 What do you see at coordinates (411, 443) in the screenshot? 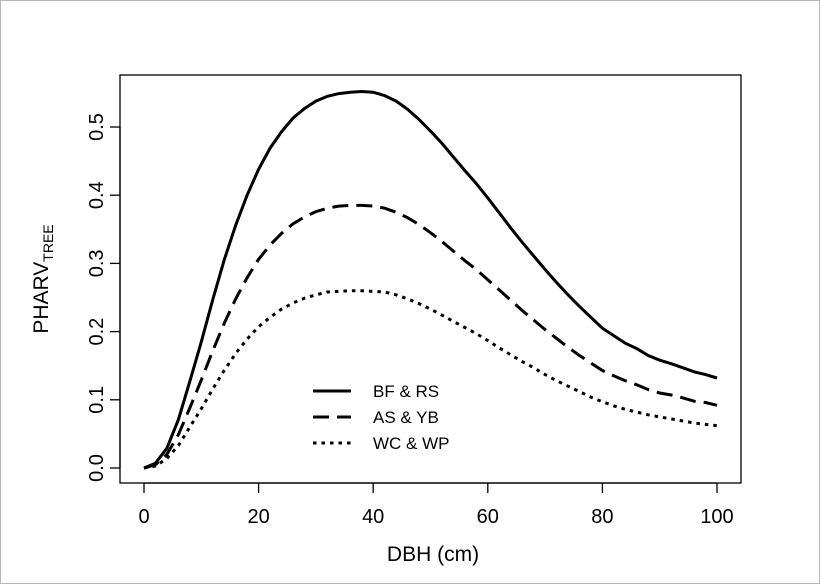
I see `legend-label: WC & WP` at bounding box center [411, 443].